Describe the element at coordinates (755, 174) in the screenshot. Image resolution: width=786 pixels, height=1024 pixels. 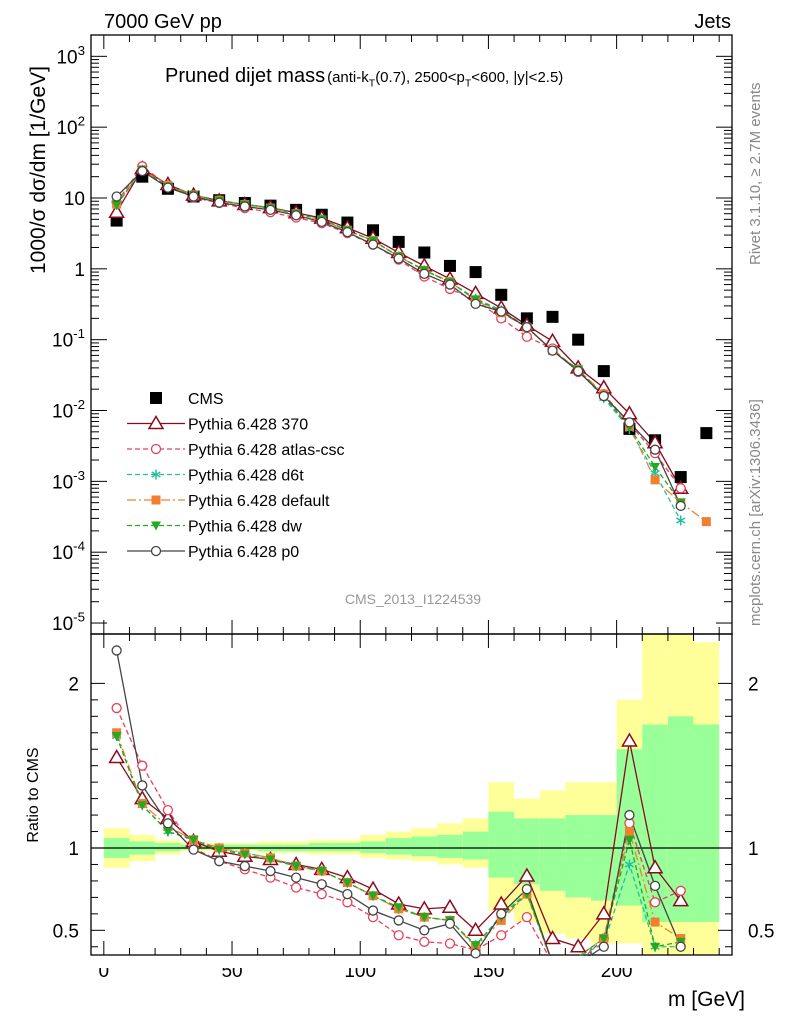
I see `rivet-version-label: Rivet 3.1.10, ≥ 2.7M events` at that location.